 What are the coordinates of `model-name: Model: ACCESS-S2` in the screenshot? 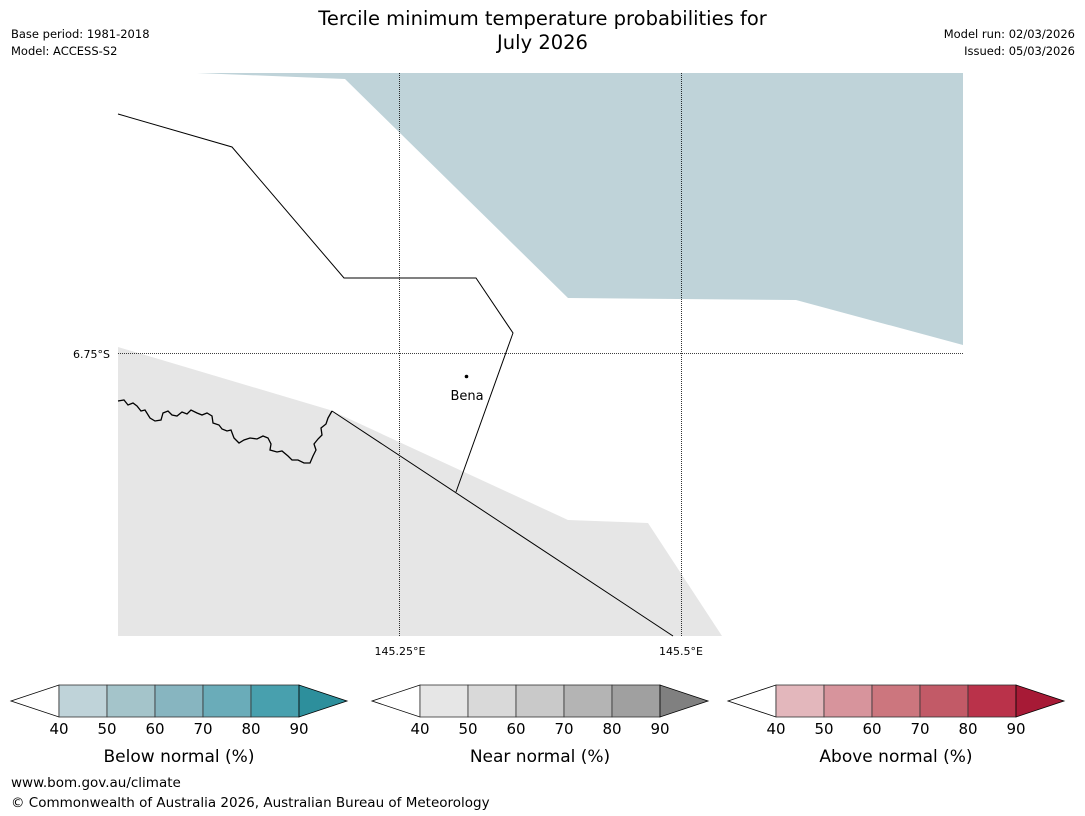 It's located at (64, 51).